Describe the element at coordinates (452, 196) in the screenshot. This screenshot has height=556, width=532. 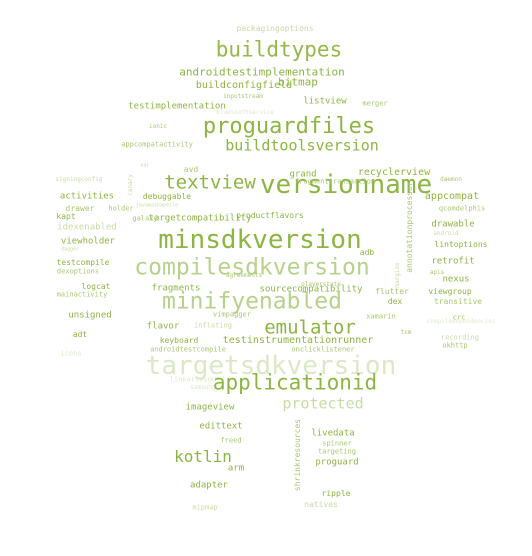
I see `cloud-word: appcompat` at that location.